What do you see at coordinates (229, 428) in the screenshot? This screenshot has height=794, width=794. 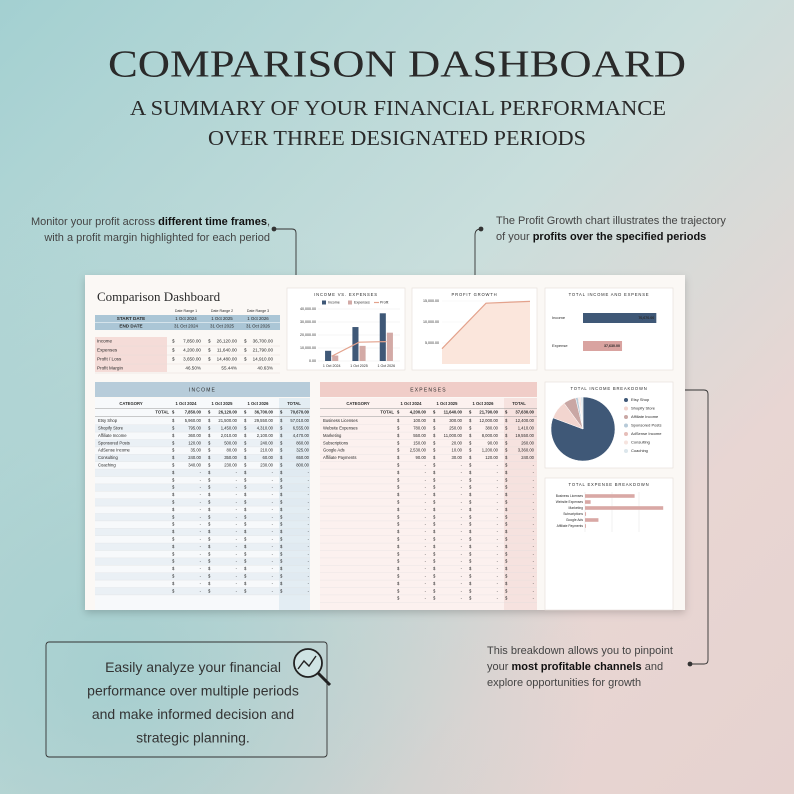 I see `cell-value: 1,450.00` at bounding box center [229, 428].